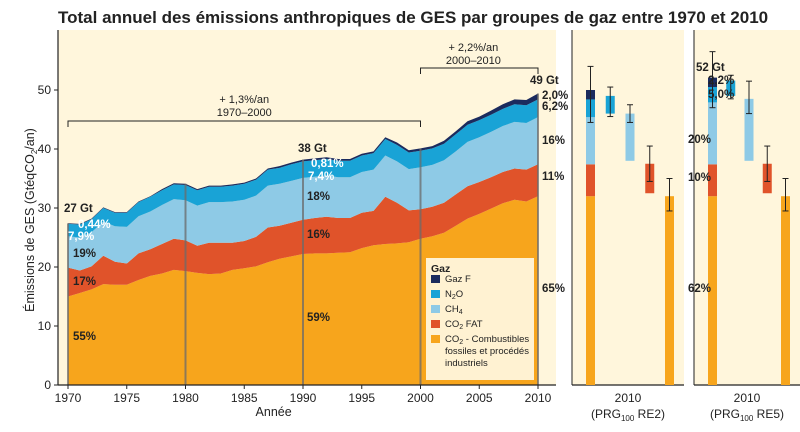 This screenshot has width=800, height=432. What do you see at coordinates (479, 70) in the screenshot?
I see `bracket-2000-2010` at bounding box center [479, 70].